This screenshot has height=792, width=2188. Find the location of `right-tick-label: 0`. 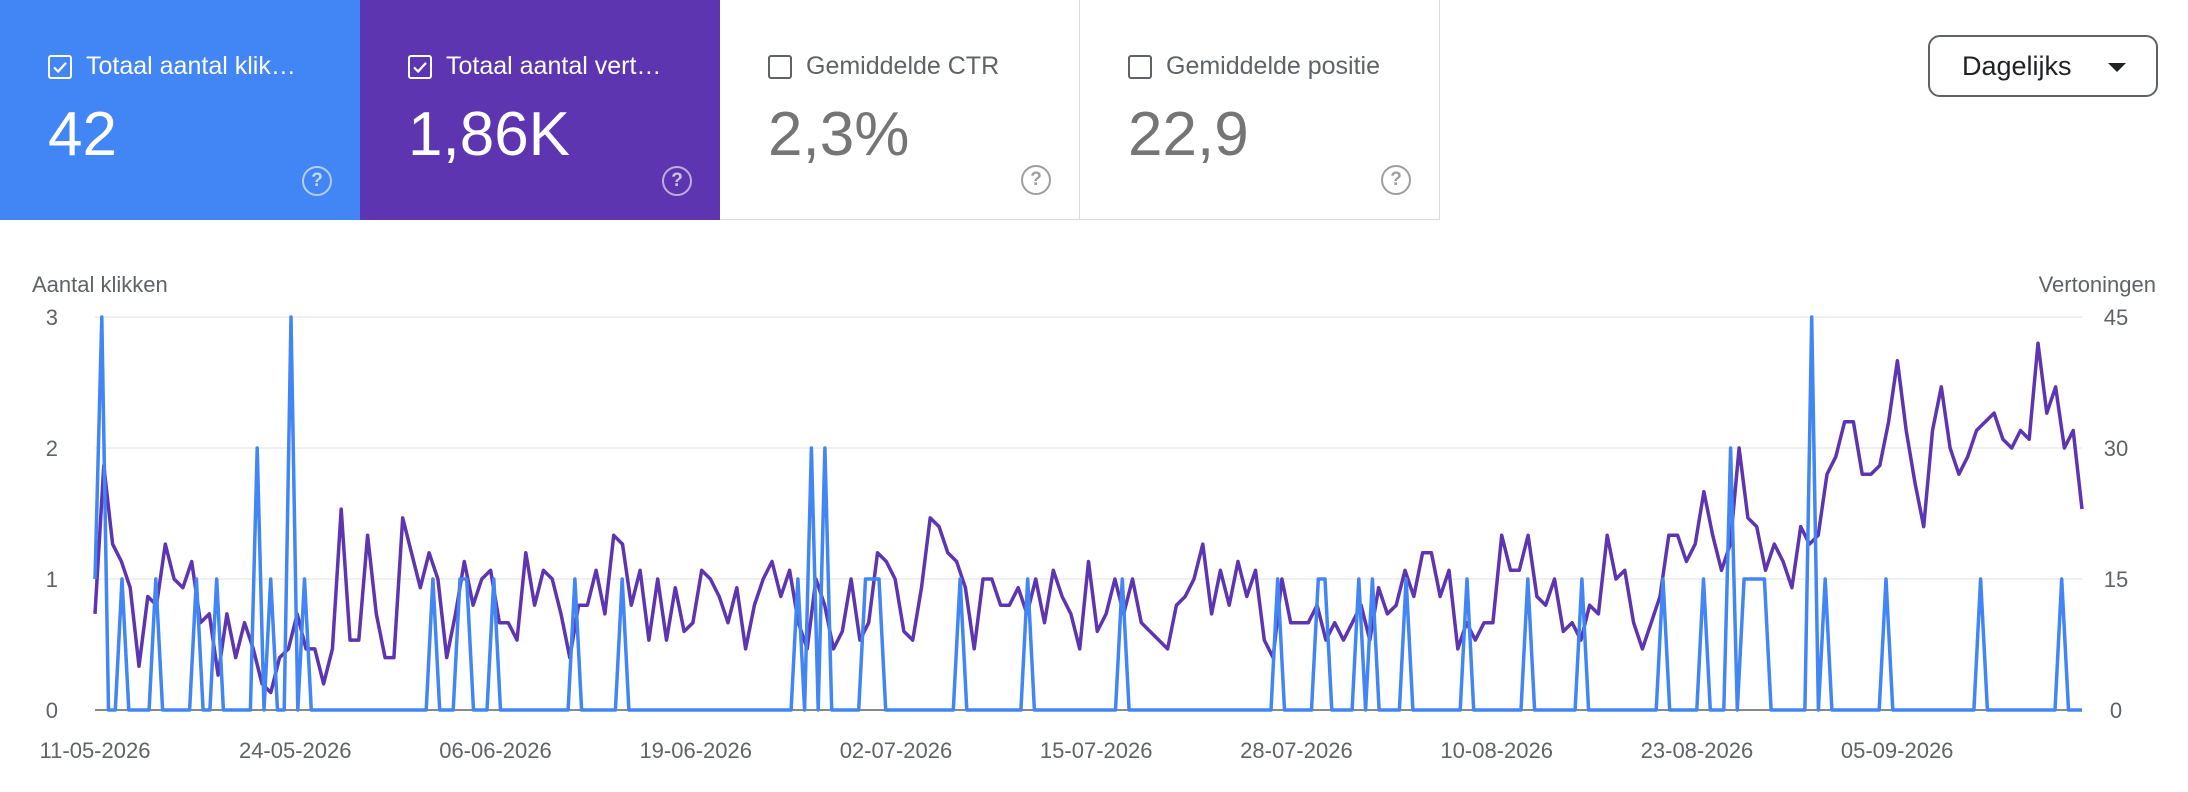

right-tick-label: 0 is located at coordinates (2116, 710).